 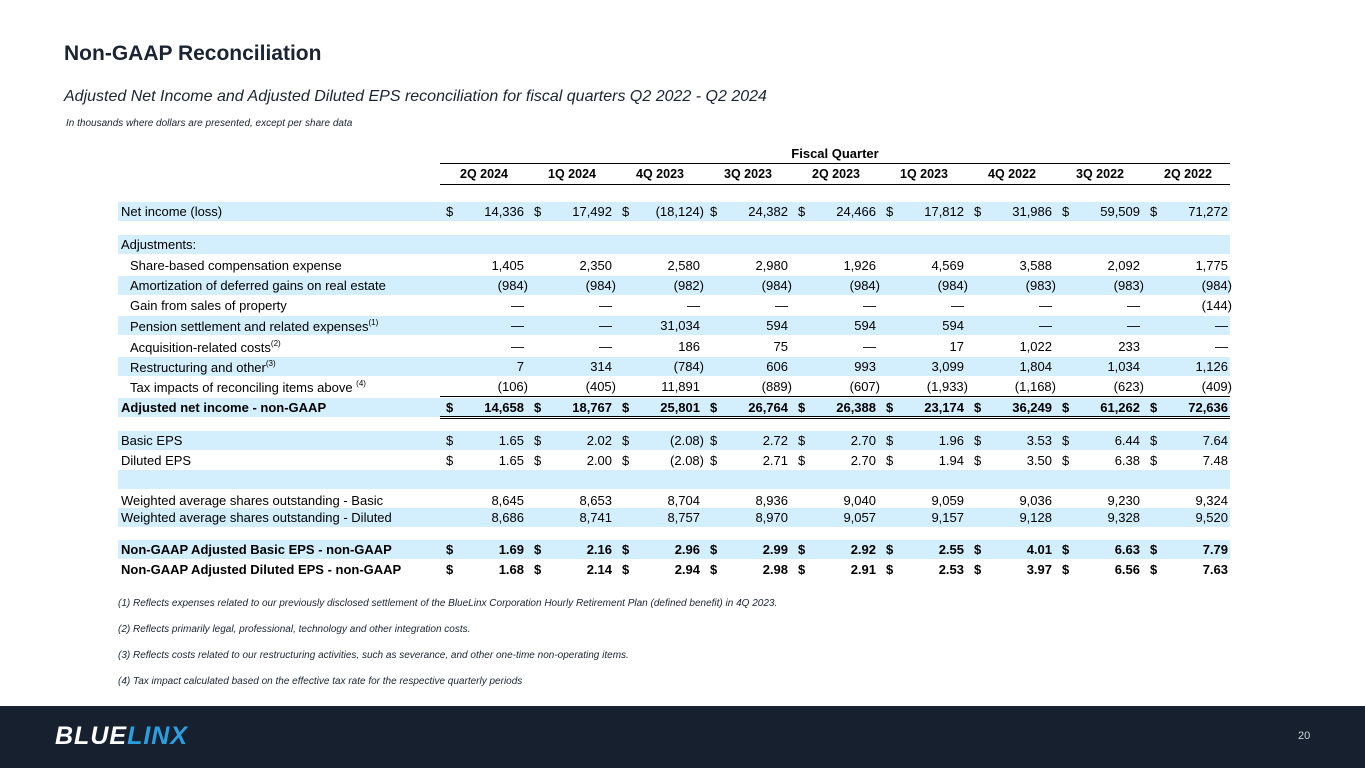 I want to click on table-cell: $7.64, so click(x=1188, y=441).